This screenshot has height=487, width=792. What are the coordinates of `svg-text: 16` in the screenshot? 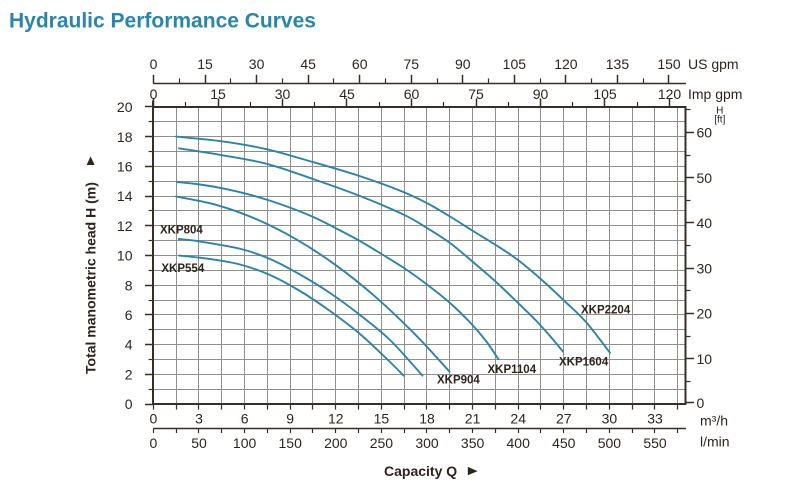 It's located at (125, 167).